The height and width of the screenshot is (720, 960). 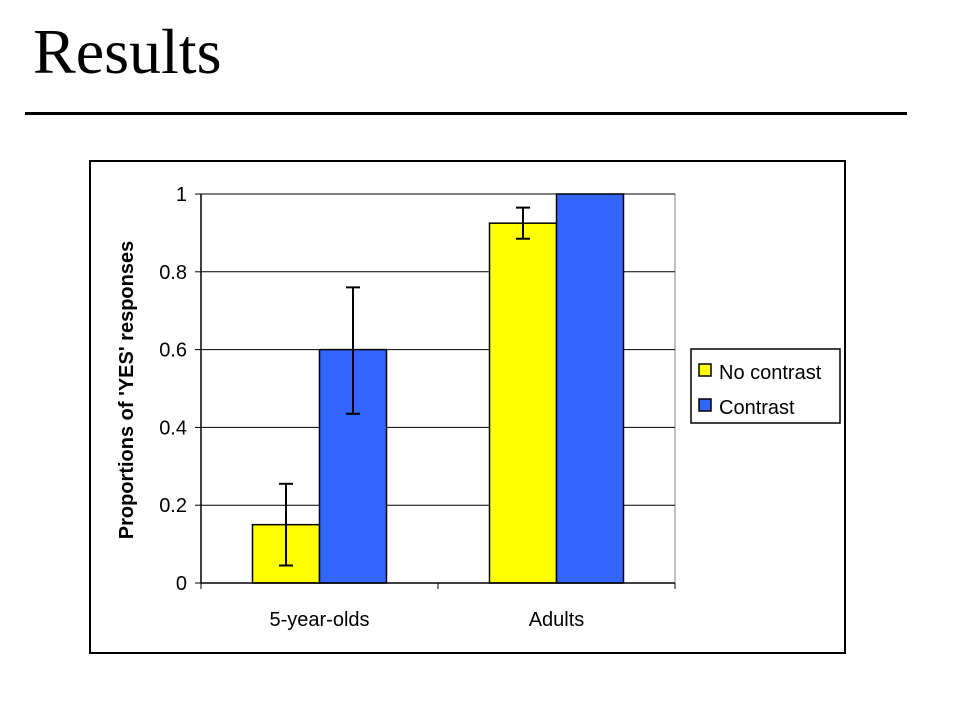 I want to click on y-axis-label: Proportions of 'YES' responses, so click(x=127, y=390).